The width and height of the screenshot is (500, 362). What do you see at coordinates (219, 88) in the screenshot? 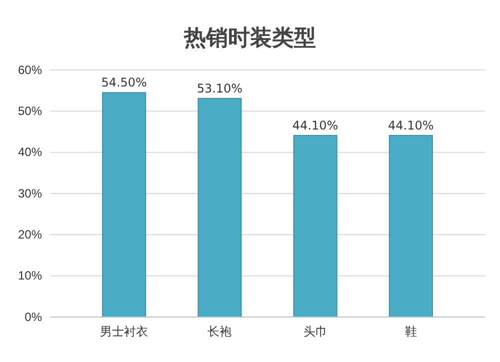
I see `data-label: 53.10%` at bounding box center [219, 88].